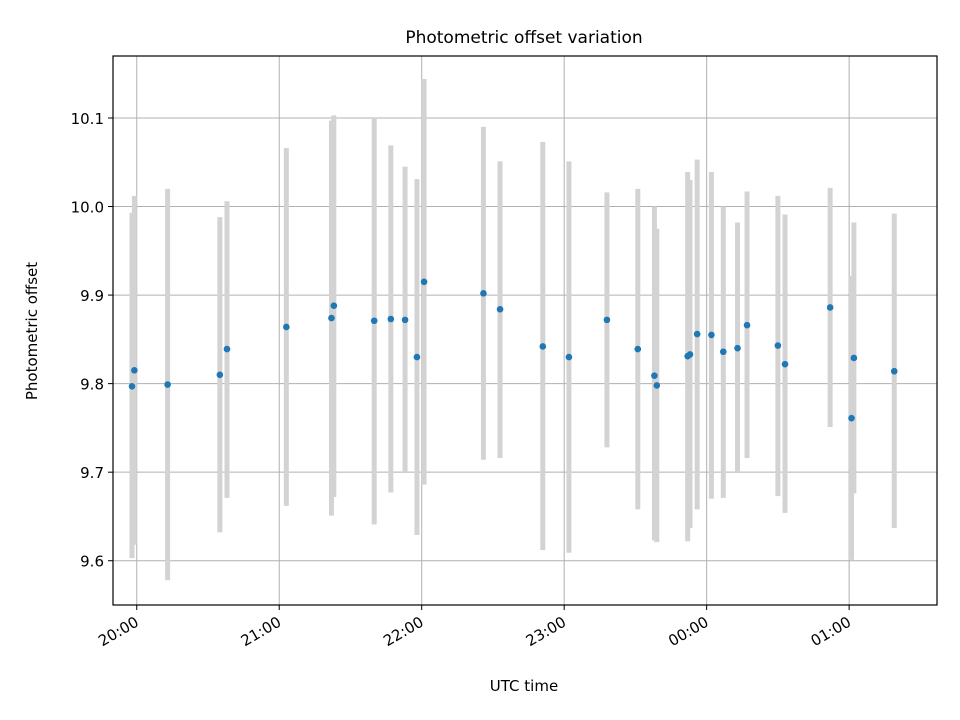  Describe the element at coordinates (92, 340) in the screenshot. I see `y-axis-ticks: 9.6 9.7 9.8 9.9 10.0 10.1` at that location.